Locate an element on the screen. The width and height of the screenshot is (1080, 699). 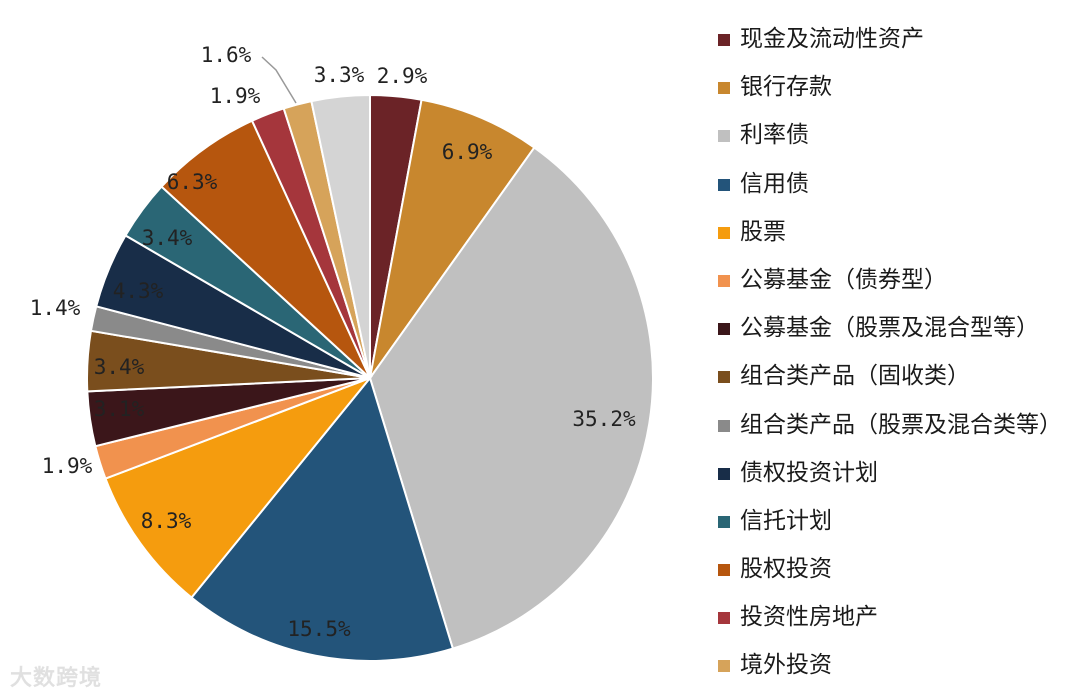
legend-item: 组合类产品（固收类） is located at coordinates (898, 385).